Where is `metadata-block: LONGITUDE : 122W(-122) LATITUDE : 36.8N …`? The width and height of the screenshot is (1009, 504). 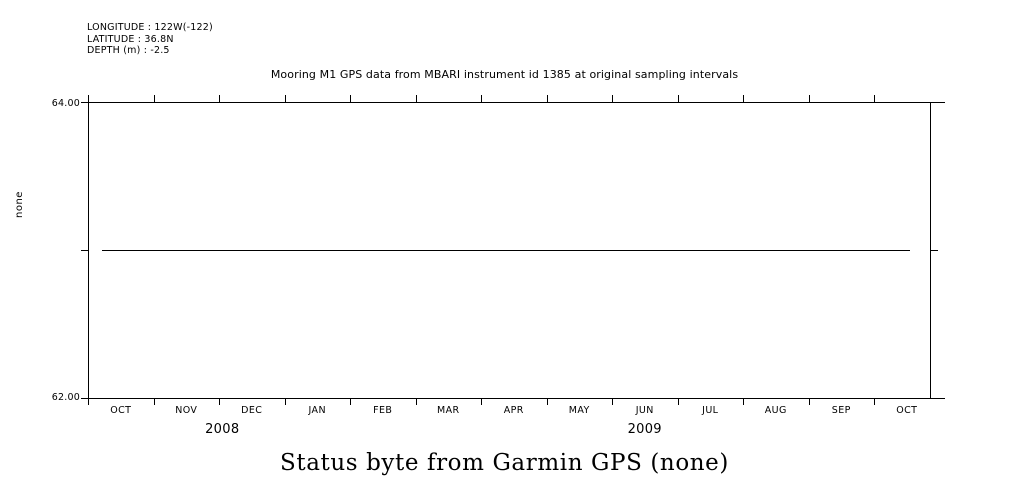 metadata-block: LONGITUDE : 122W(-122) LATITUDE : 36.8N … is located at coordinates (150, 39).